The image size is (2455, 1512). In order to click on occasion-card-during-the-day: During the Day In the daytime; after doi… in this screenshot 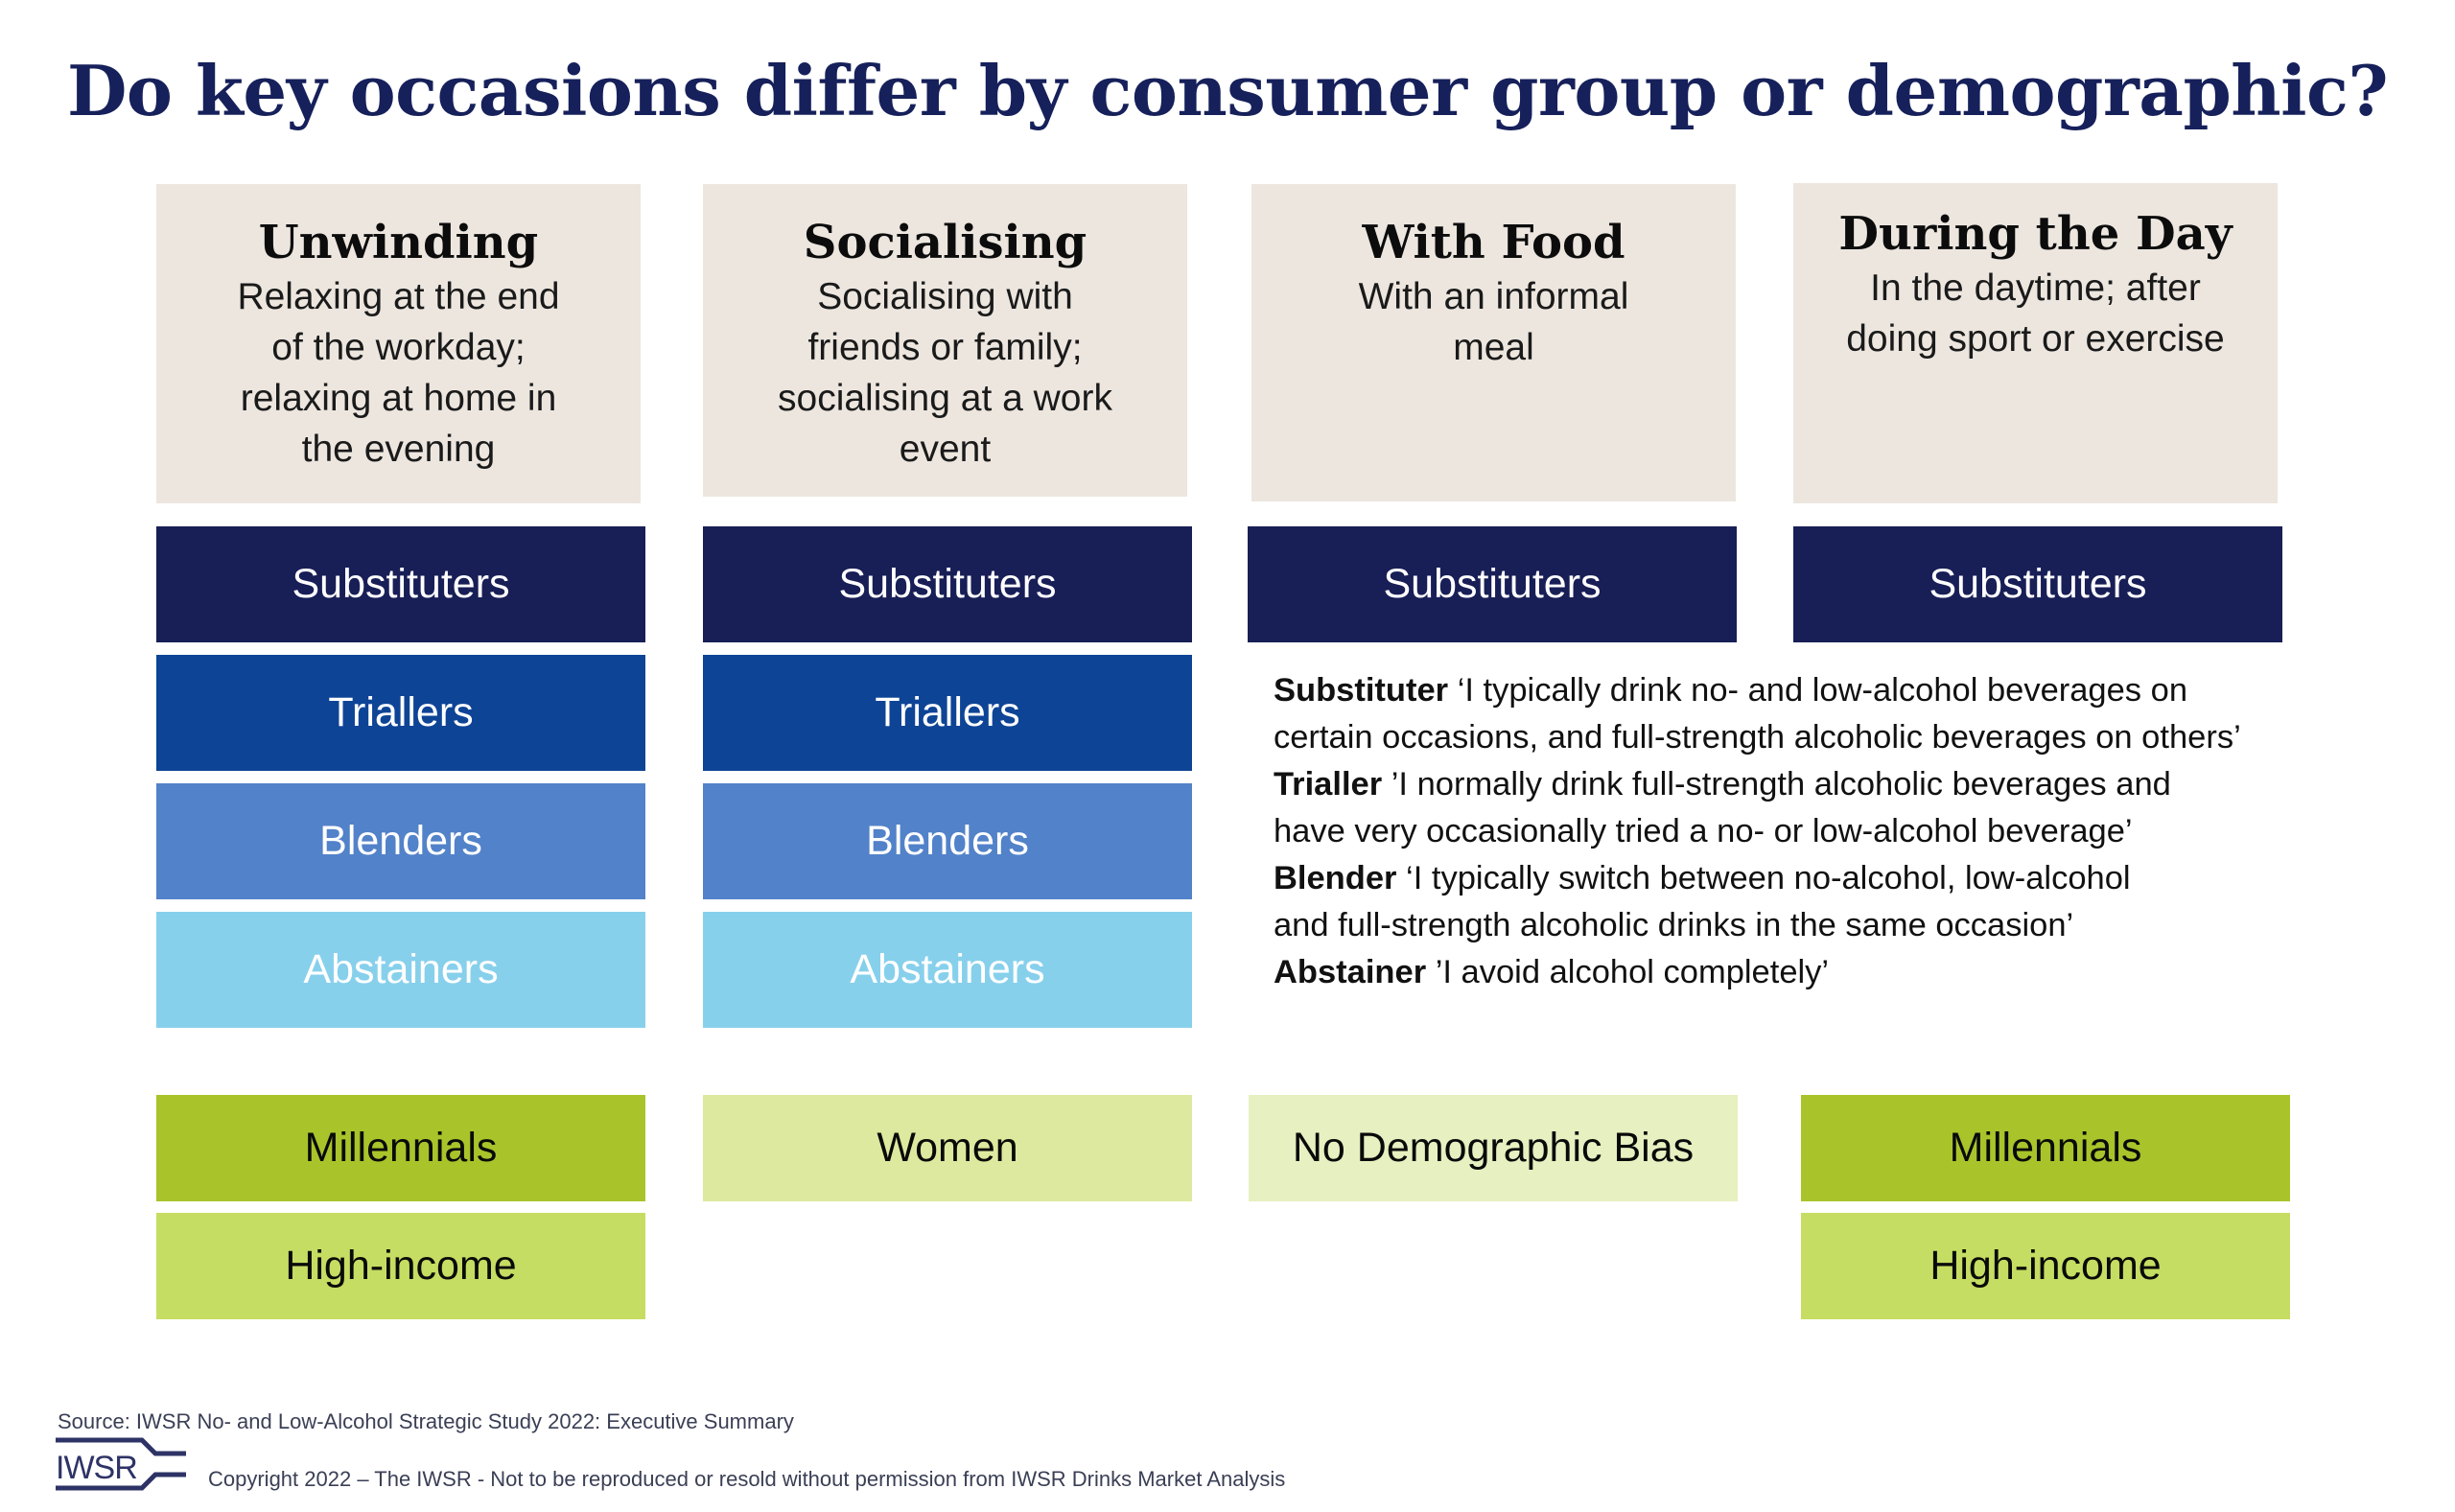, I will do `click(2035, 343)`.